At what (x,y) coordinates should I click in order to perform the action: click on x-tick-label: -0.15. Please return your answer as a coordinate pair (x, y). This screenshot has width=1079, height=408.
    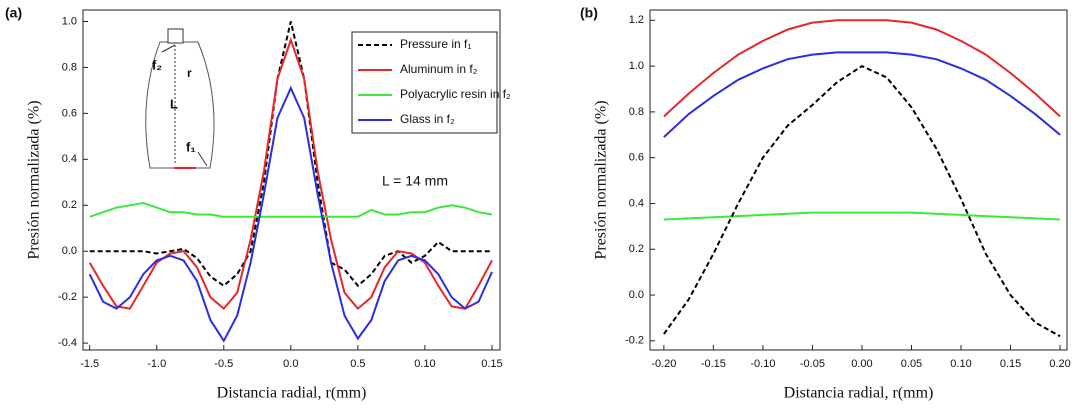
    Looking at the image, I should click on (713, 364).